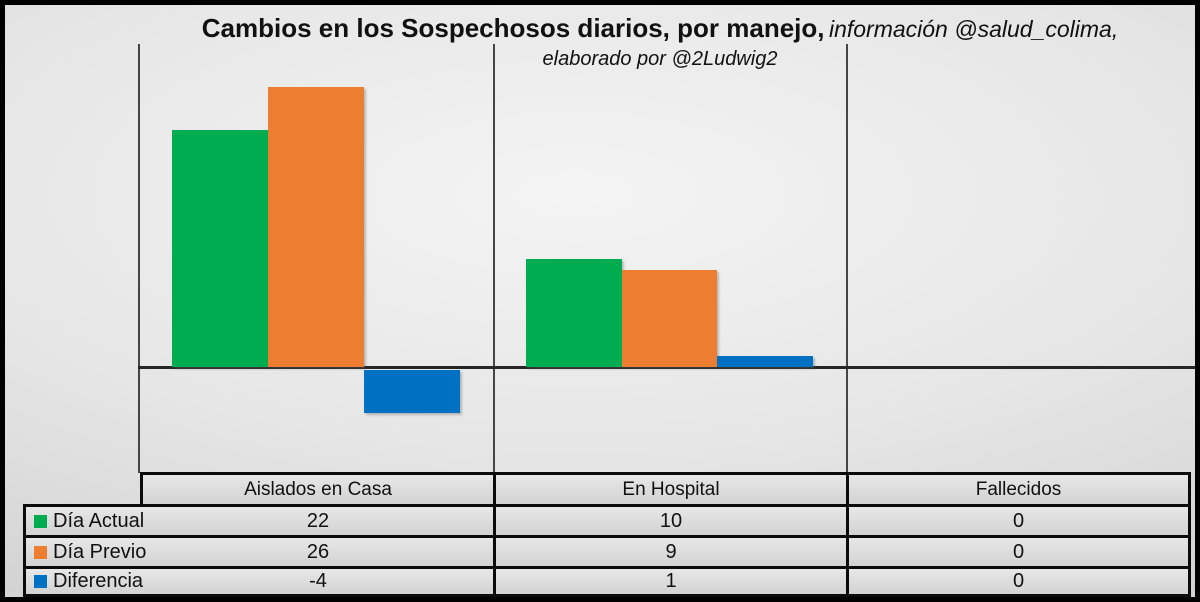 The width and height of the screenshot is (1200, 602). Describe the element at coordinates (316, 226) in the screenshot. I see `bar-día-previo-aislados-en-casa` at that location.